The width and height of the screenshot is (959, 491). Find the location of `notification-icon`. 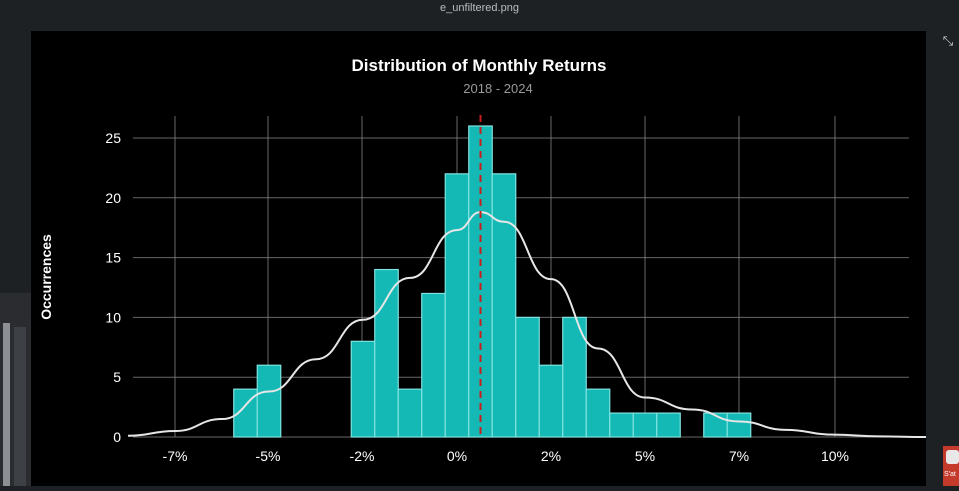

notification-icon is located at coordinates (952, 457).